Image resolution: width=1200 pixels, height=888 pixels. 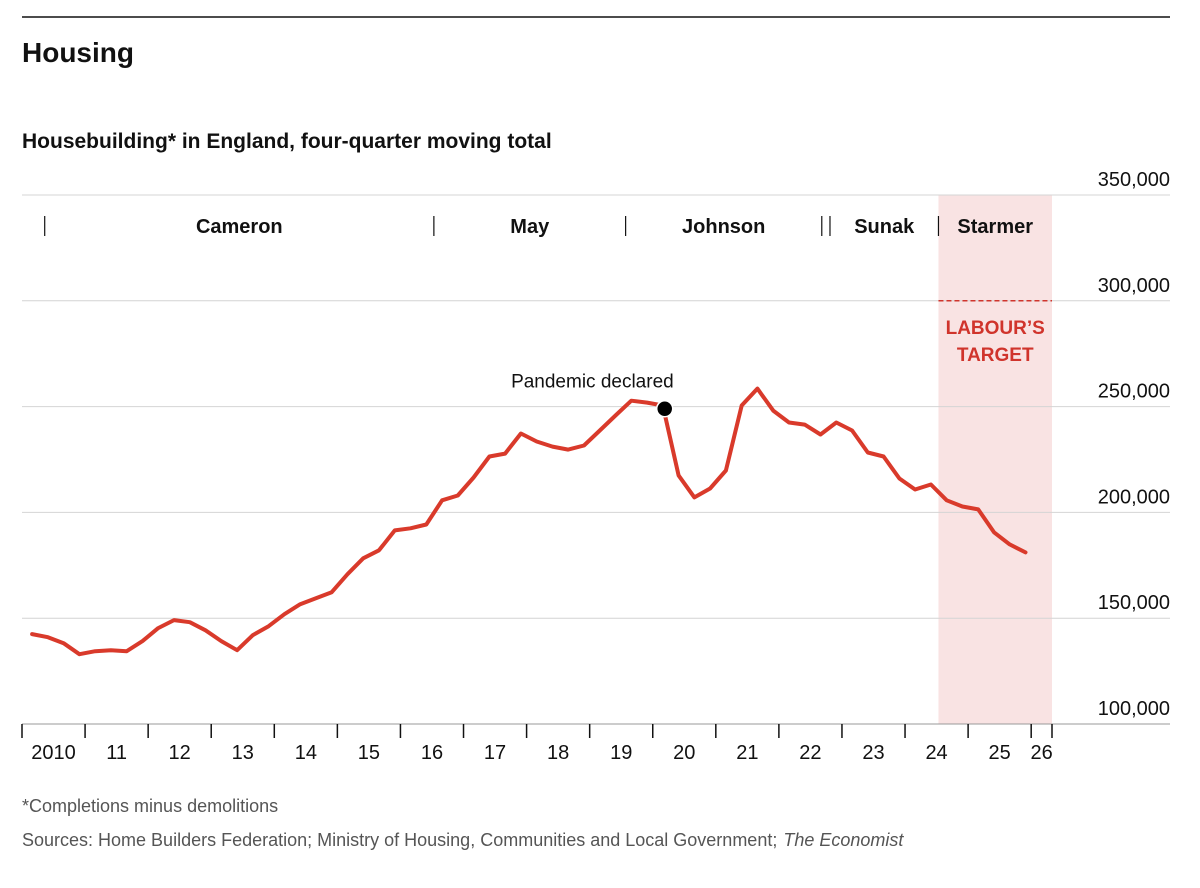 What do you see at coordinates (243, 753) in the screenshot?
I see `x-tick-label: 13` at bounding box center [243, 753].